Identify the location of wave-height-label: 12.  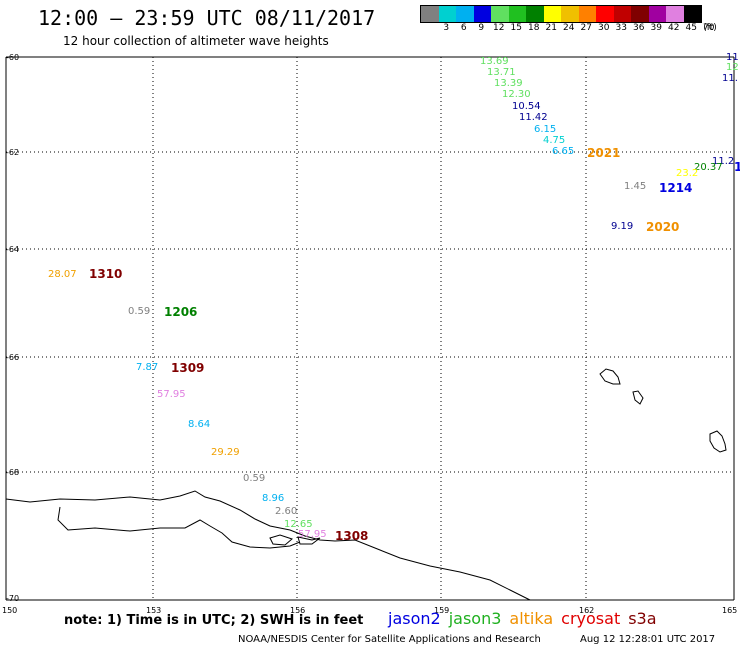
(732, 67).